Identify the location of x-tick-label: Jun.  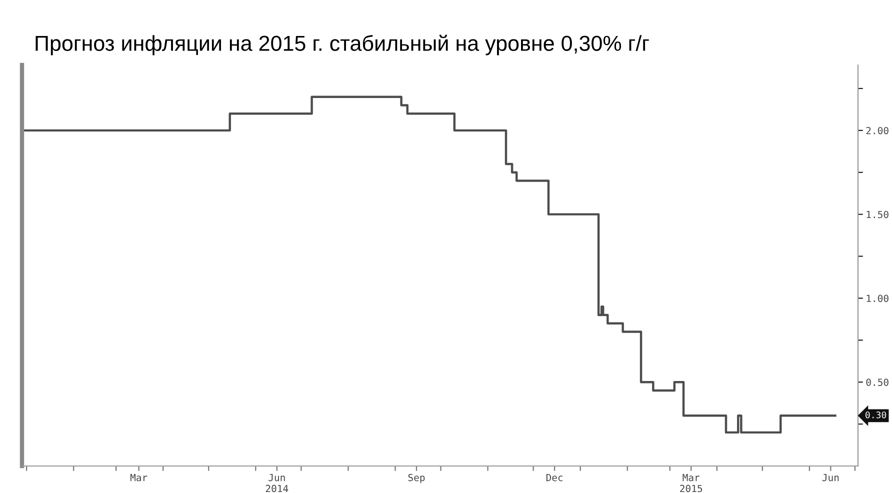
(830, 478).